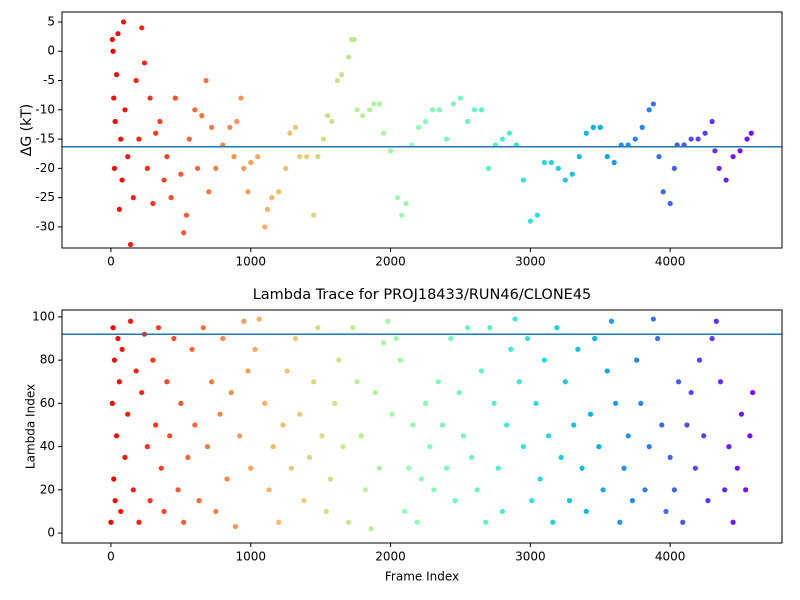 The height and width of the screenshot is (600, 800). What do you see at coordinates (49, 80) in the screenshot?
I see `y-tick-label: -5` at bounding box center [49, 80].